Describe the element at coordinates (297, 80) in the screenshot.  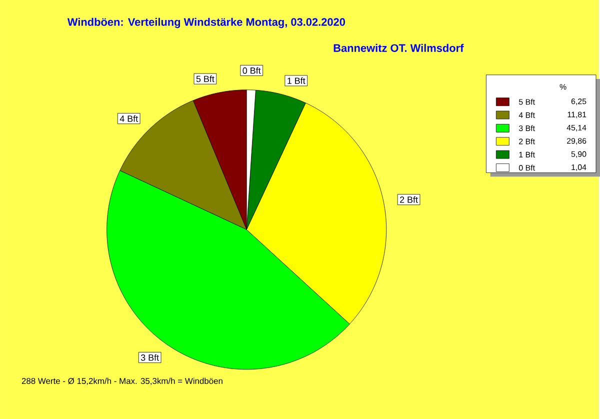
I see `slice-label: 1 Bft` at that location.